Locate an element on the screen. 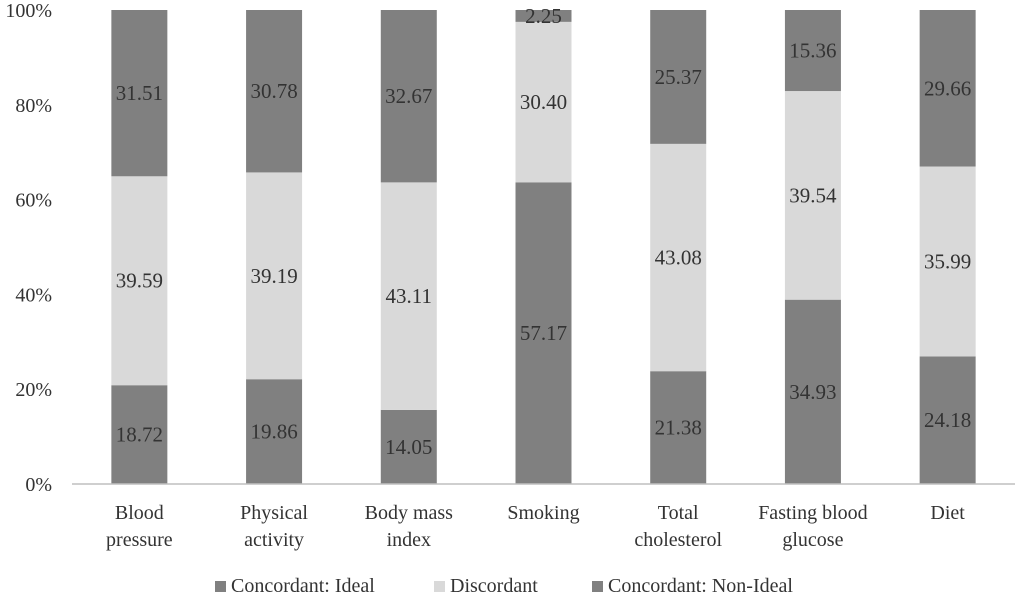 Image resolution: width=1024 pixels, height=596 pixels. x-tick-label: activity is located at coordinates (274, 540).